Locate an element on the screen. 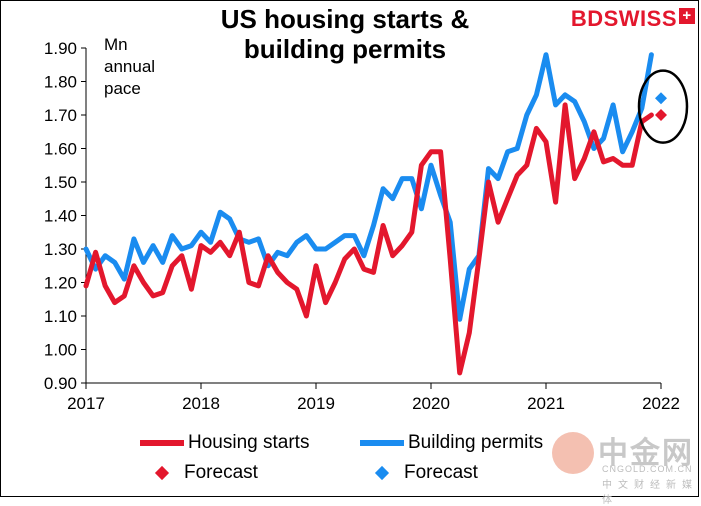  y-tick-label: 1.10 is located at coordinates (60, 316).